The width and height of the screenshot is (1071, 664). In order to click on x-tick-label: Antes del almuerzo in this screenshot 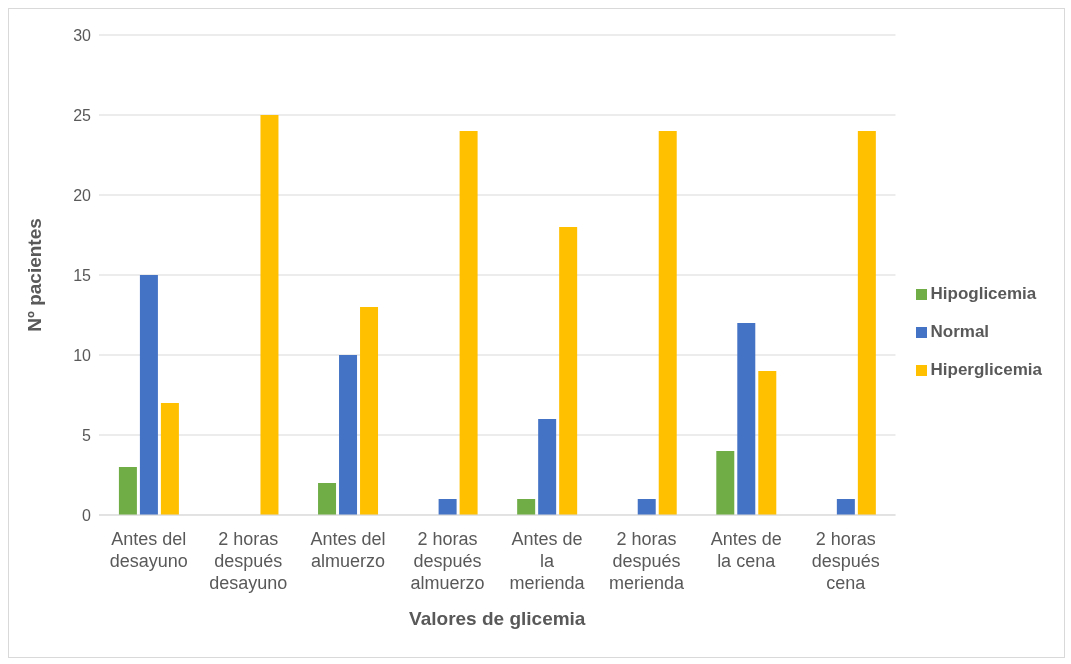, I will do `click(348, 550)`.